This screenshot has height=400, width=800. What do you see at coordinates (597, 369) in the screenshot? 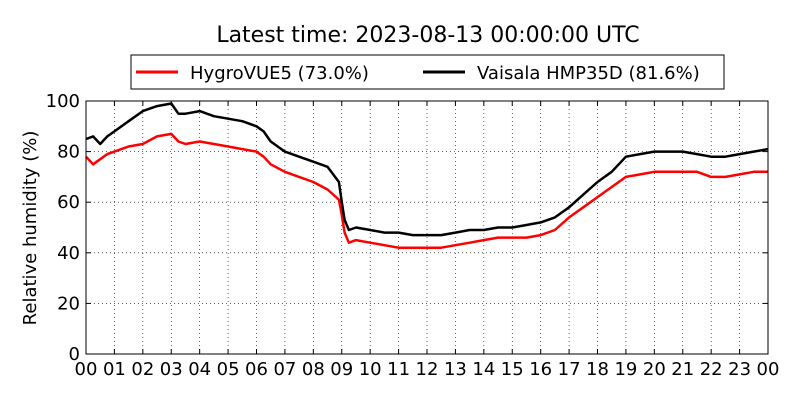
I see `x-tick-label: 18` at bounding box center [597, 369].